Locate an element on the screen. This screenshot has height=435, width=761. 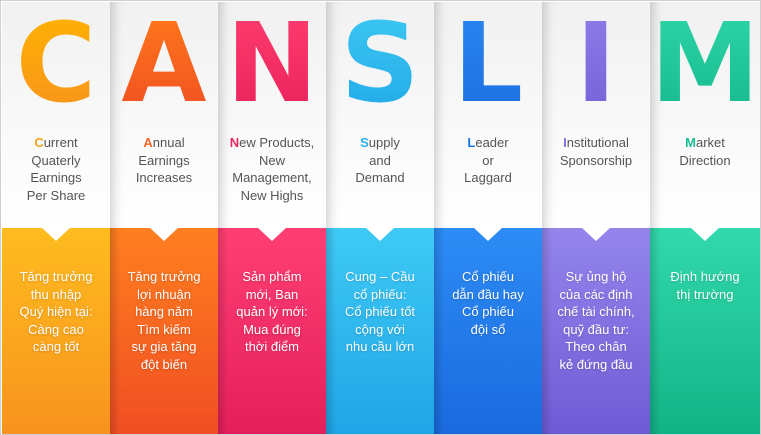
english-term-i: Institutional Sponsorship is located at coordinates (596, 151).